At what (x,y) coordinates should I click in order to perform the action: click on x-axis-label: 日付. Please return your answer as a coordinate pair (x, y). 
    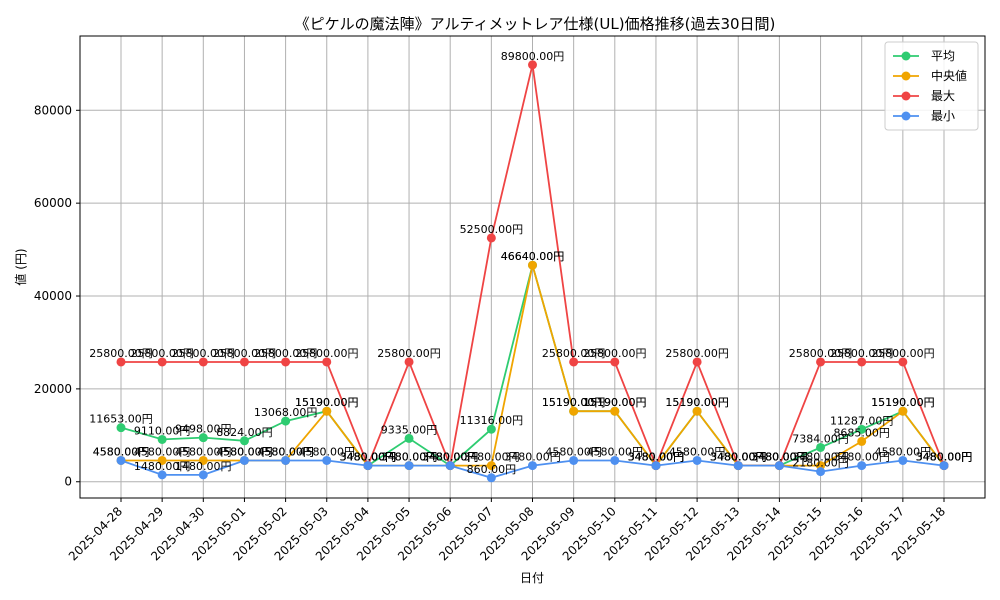
    Looking at the image, I should click on (532, 578).